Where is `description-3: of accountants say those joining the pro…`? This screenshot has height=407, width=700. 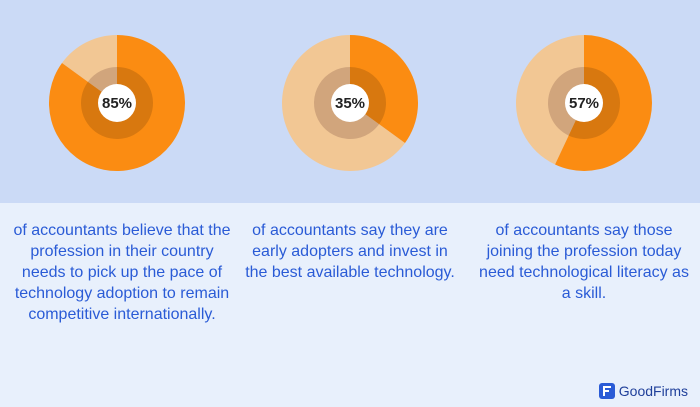 description-3: of accountants say those joining the pro… is located at coordinates (584, 262).